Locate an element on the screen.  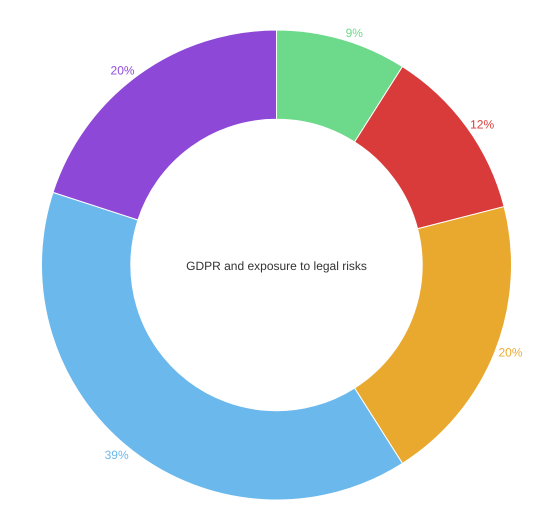
text: GDPR and exposure to legal risks is located at coordinates (276, 266).